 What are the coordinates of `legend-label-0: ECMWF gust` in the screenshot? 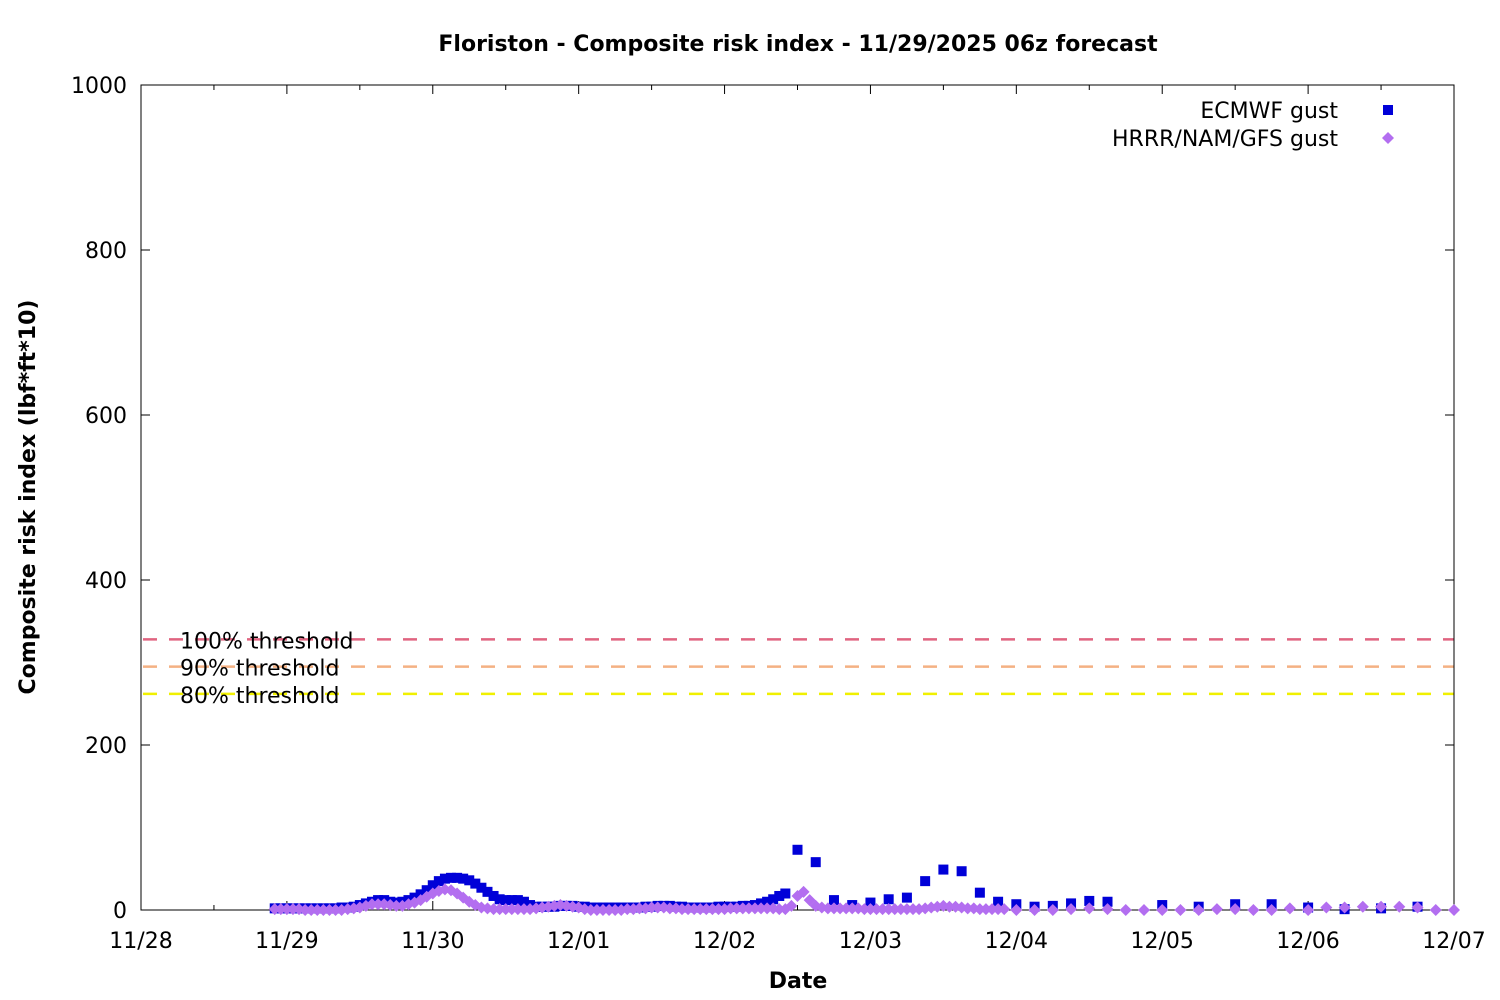 It's located at (1269, 111).